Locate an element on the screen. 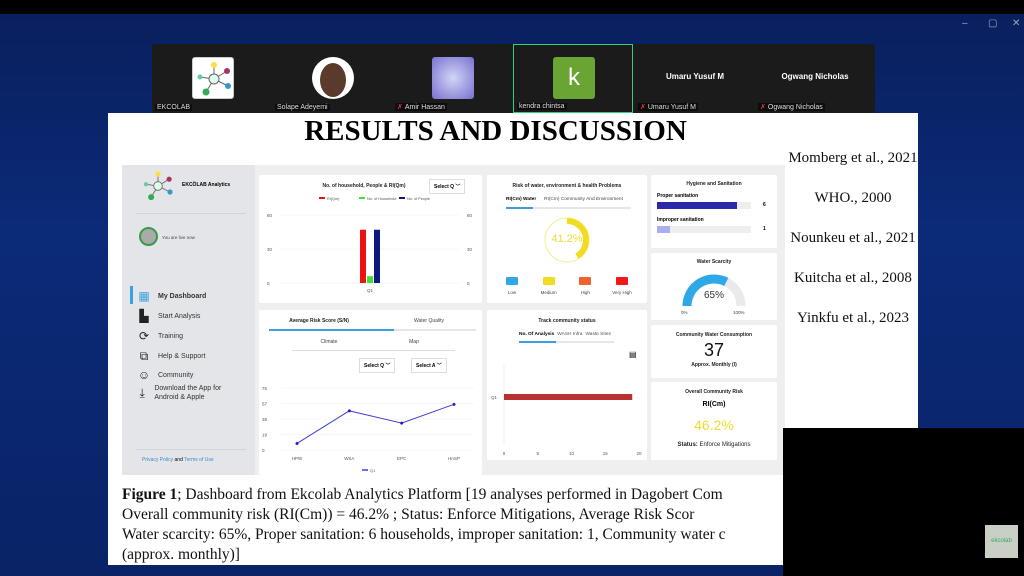  nav-label: Start Analysis is located at coordinates (179, 316).